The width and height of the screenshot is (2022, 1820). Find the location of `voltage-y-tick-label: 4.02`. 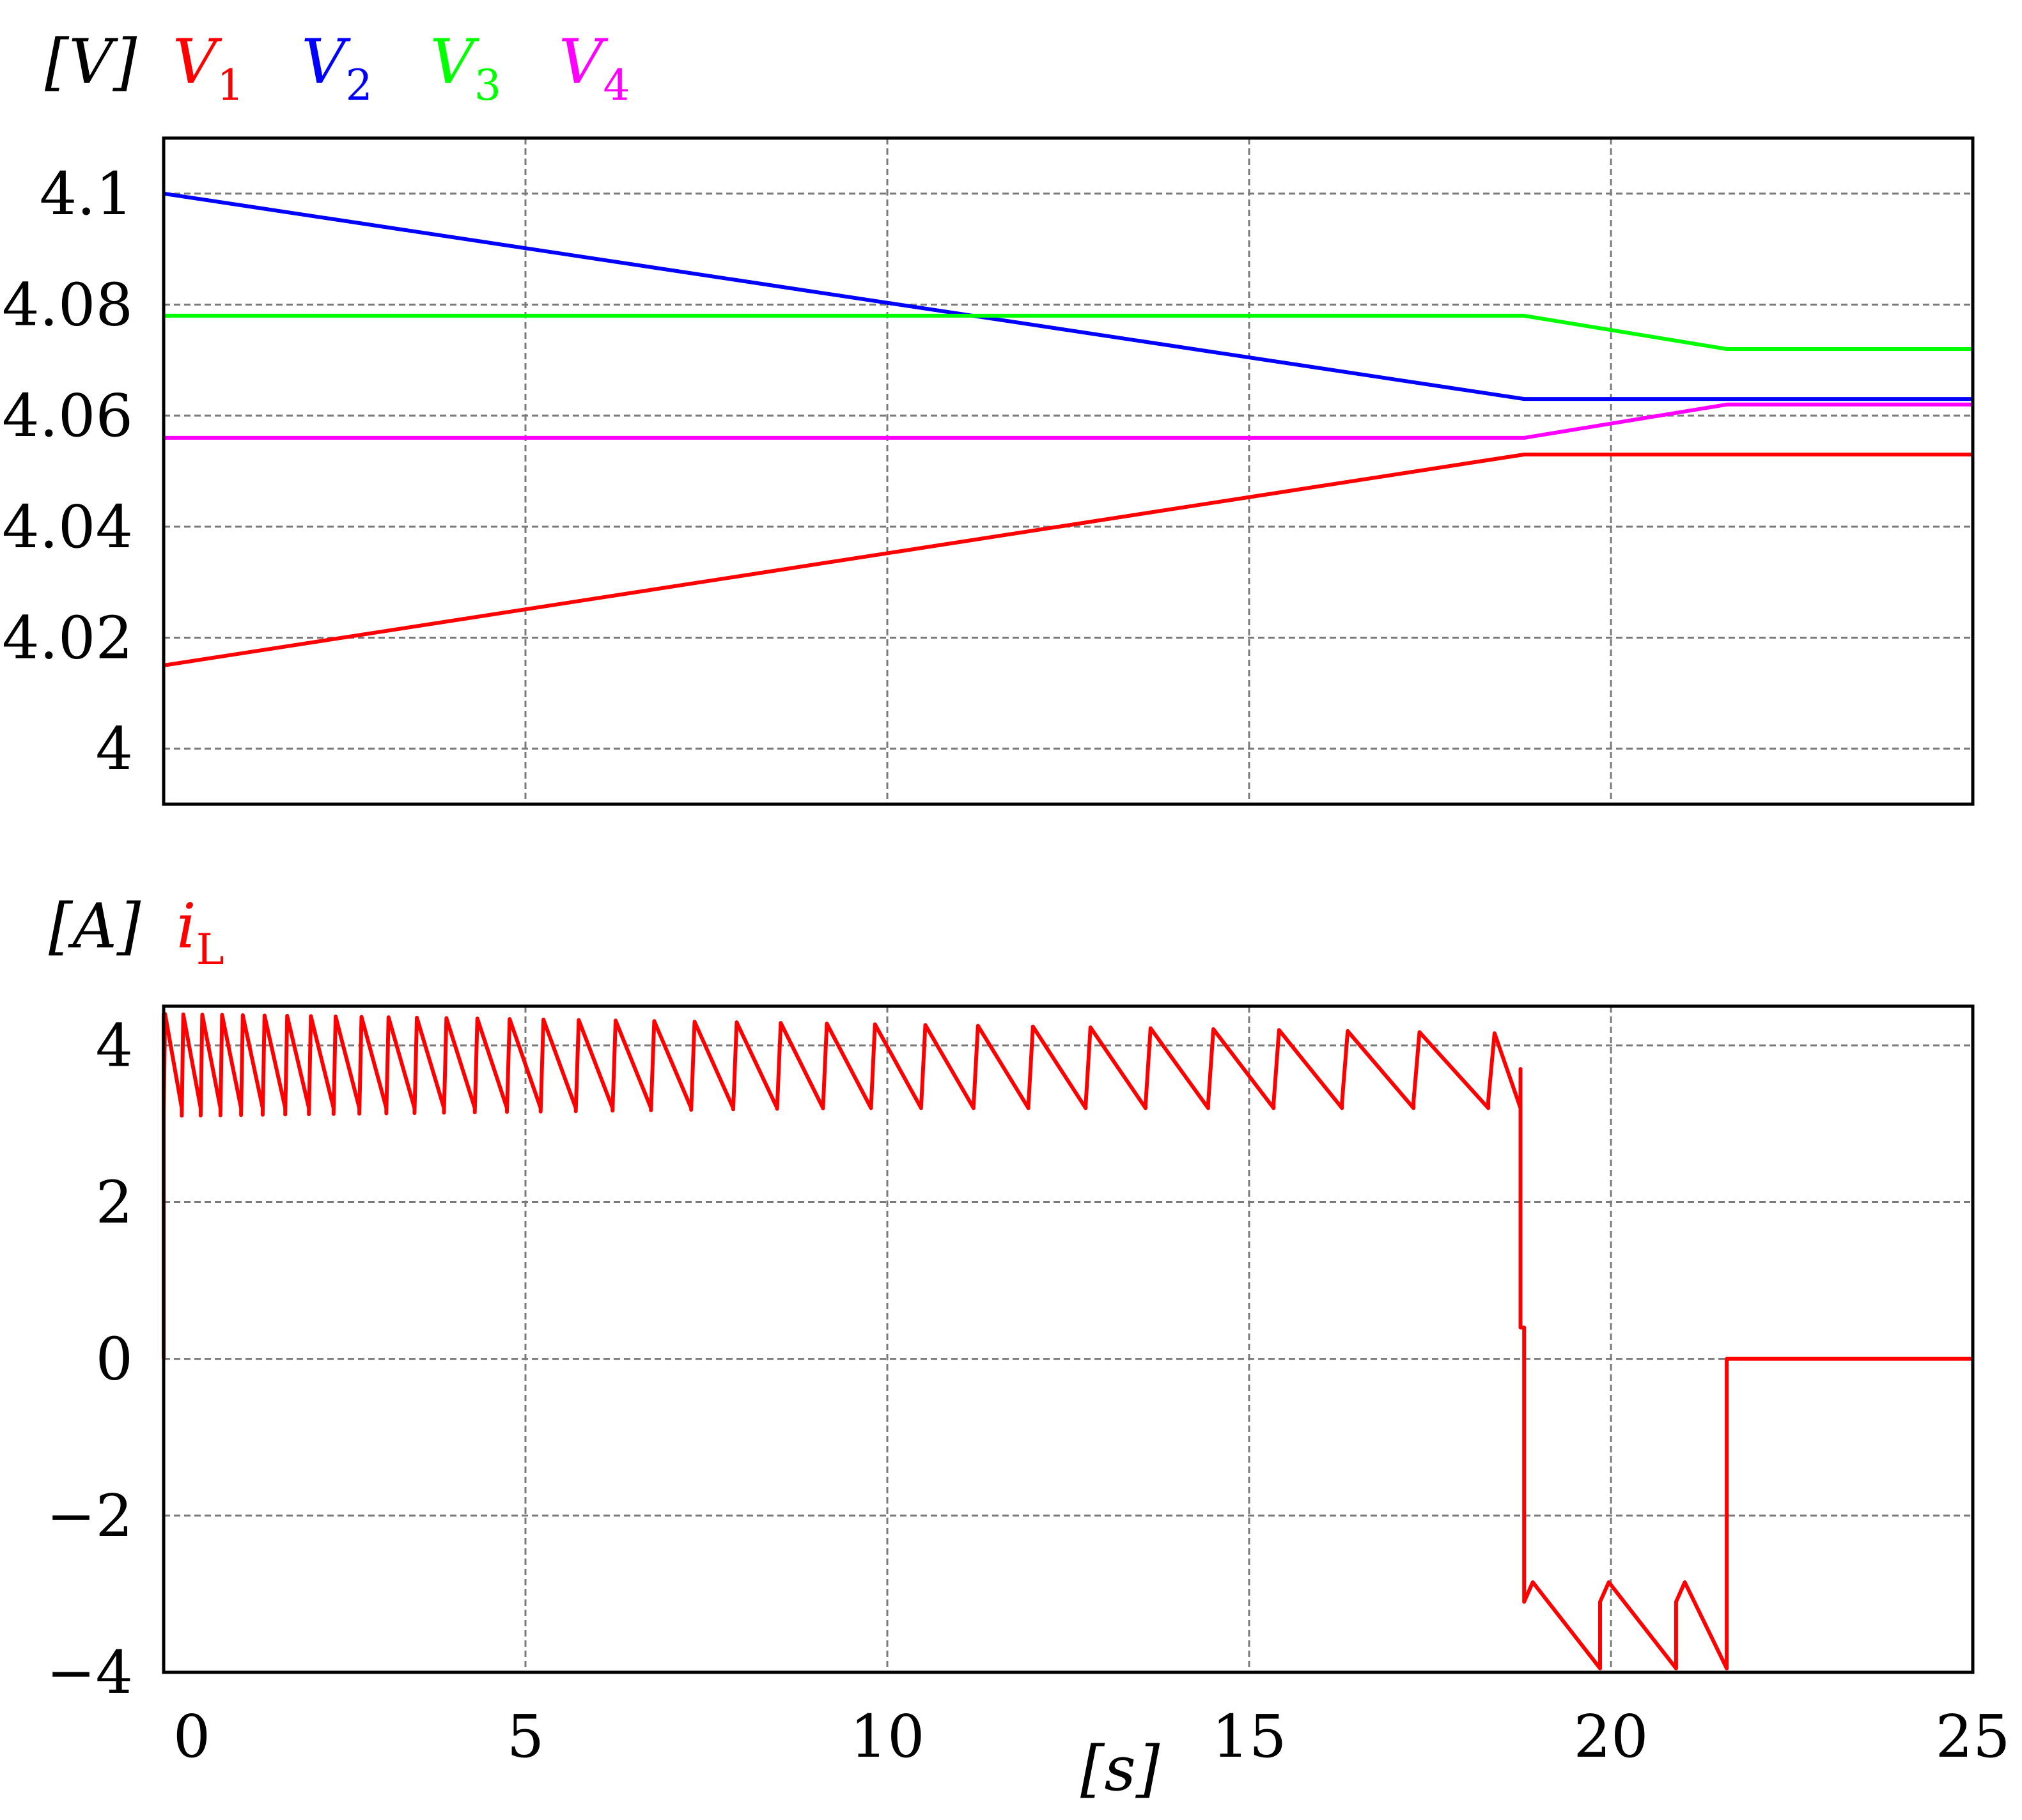

voltage-y-tick-label: 4.02 is located at coordinates (68, 638).